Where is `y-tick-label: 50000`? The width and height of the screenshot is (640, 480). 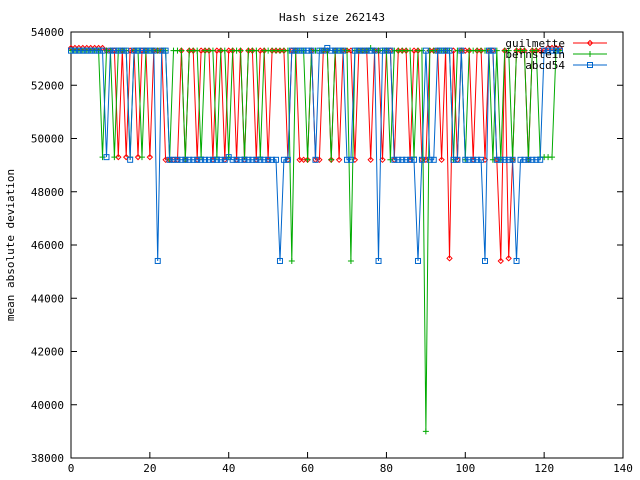 y-tick-label: 50000 is located at coordinates (47, 139).